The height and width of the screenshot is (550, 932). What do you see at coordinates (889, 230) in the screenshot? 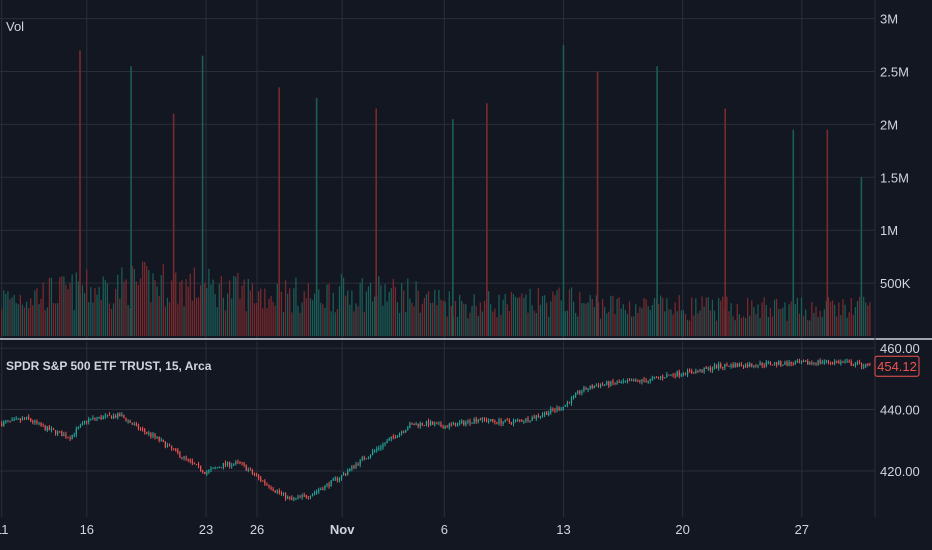
I see `volume-axis-tick-label: 1M` at bounding box center [889, 230].